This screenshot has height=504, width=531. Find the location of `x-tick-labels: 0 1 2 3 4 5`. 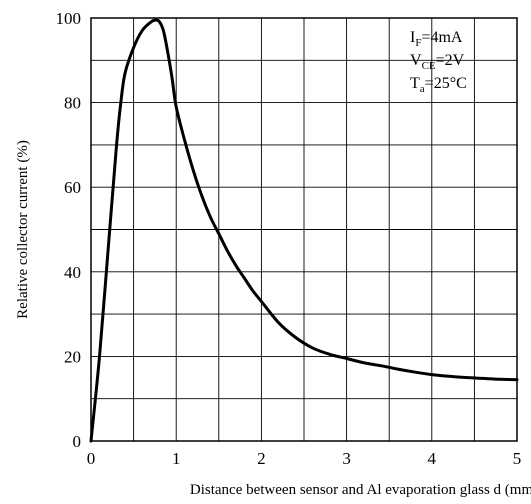

x-tick-labels: 0 1 2 3 4 5 is located at coordinates (304, 458).